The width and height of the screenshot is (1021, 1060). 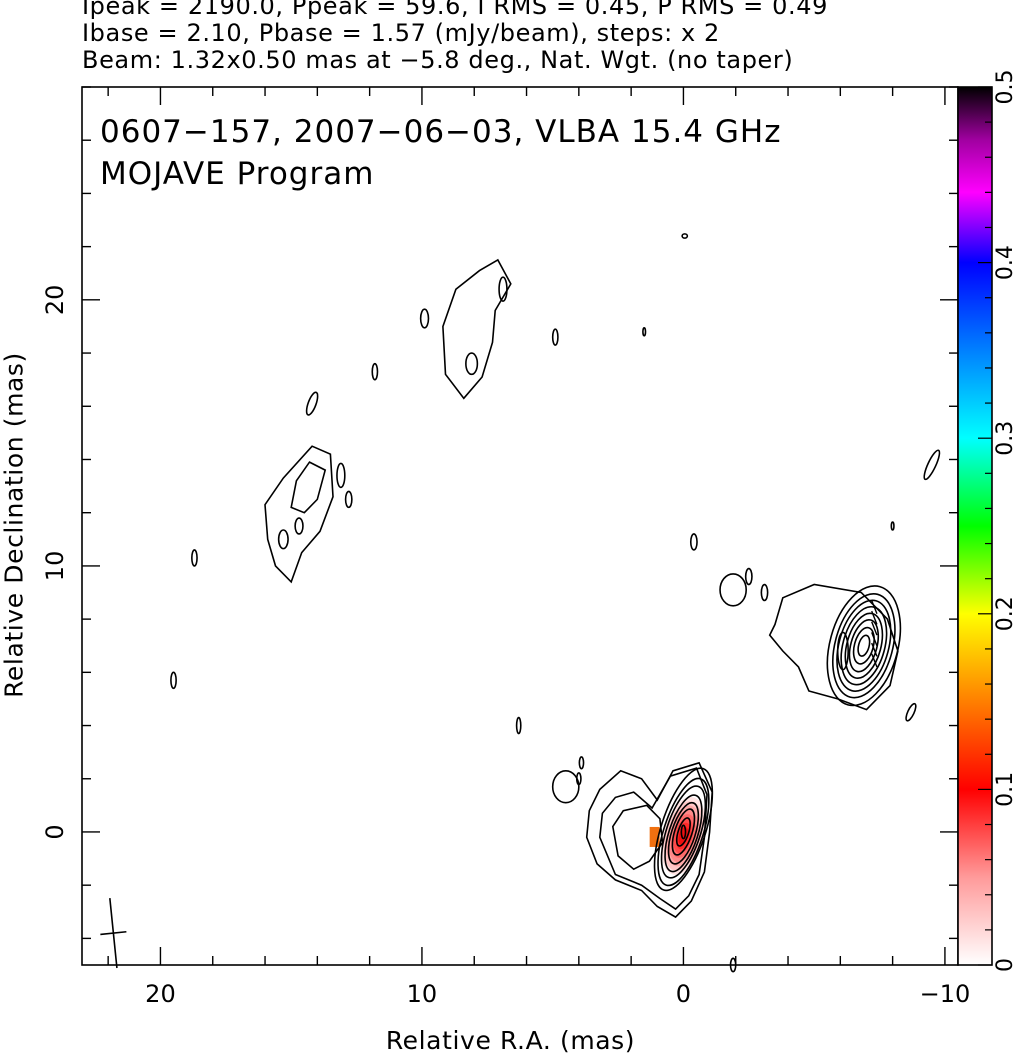 I want to click on colorbar-tick-label: 0.1, so click(x=1005, y=789).